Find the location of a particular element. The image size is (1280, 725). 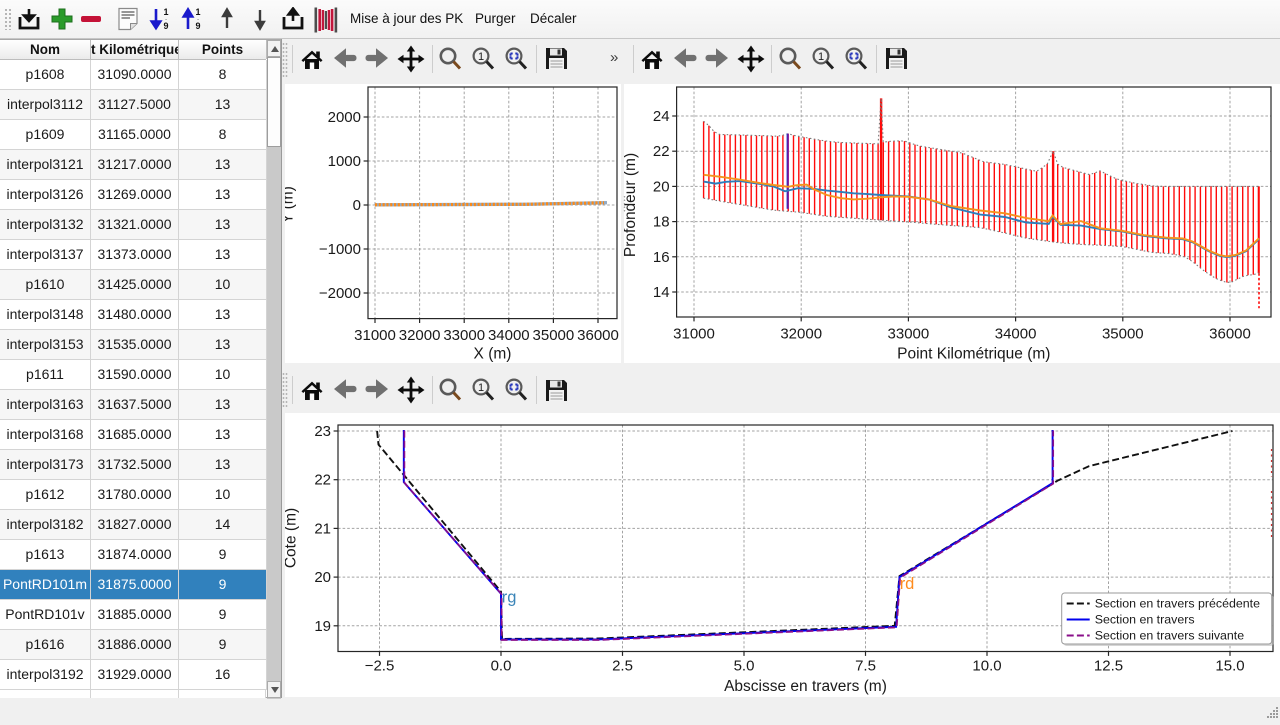

svg-text: Section en travers is located at coordinates (1145, 620).